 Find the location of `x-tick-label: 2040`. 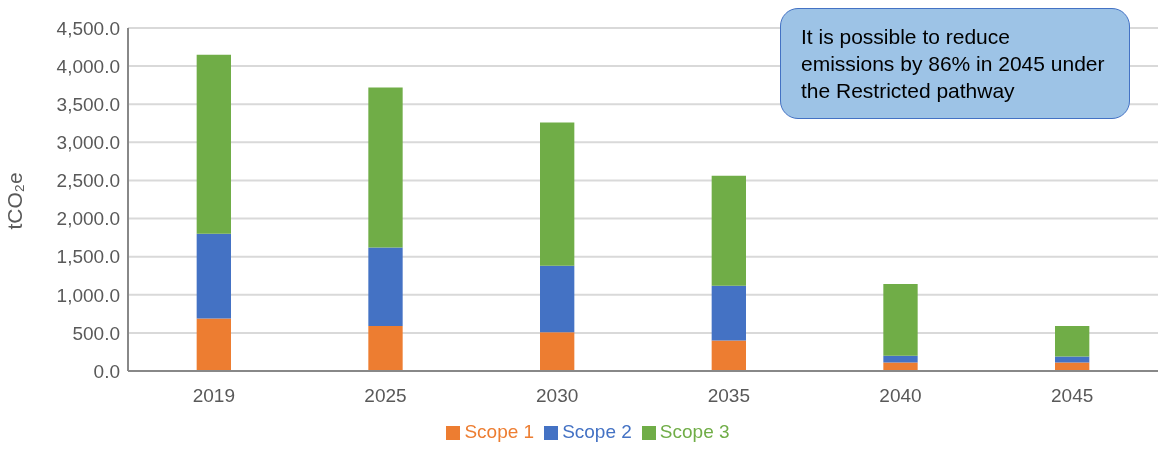

x-tick-label: 2040 is located at coordinates (900, 396).